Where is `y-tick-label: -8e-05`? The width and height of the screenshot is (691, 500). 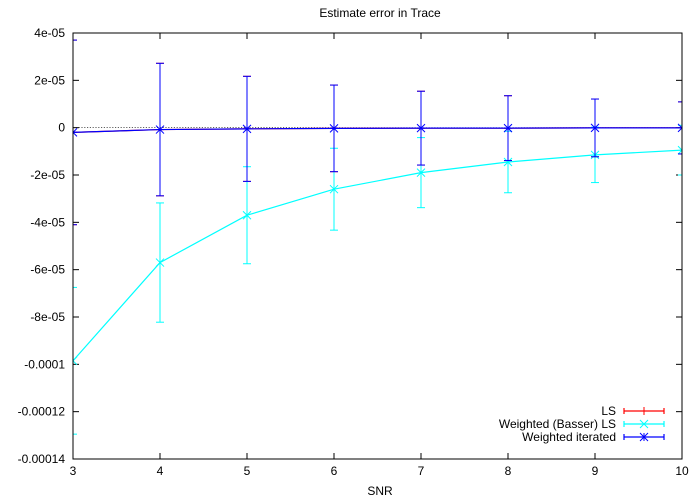 y-tick-label: -8e-05 is located at coordinates (47, 317).